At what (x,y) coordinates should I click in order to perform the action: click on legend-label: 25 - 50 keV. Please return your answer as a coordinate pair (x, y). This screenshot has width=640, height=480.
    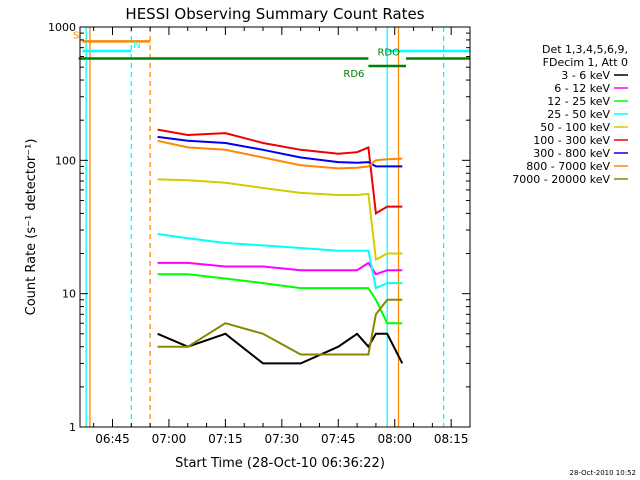
    Looking at the image, I should click on (578, 114).